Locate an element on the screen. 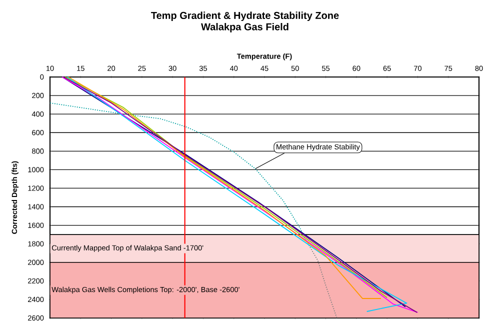 This screenshot has height=328, width=500. line-series is located at coordinates (321, 277).